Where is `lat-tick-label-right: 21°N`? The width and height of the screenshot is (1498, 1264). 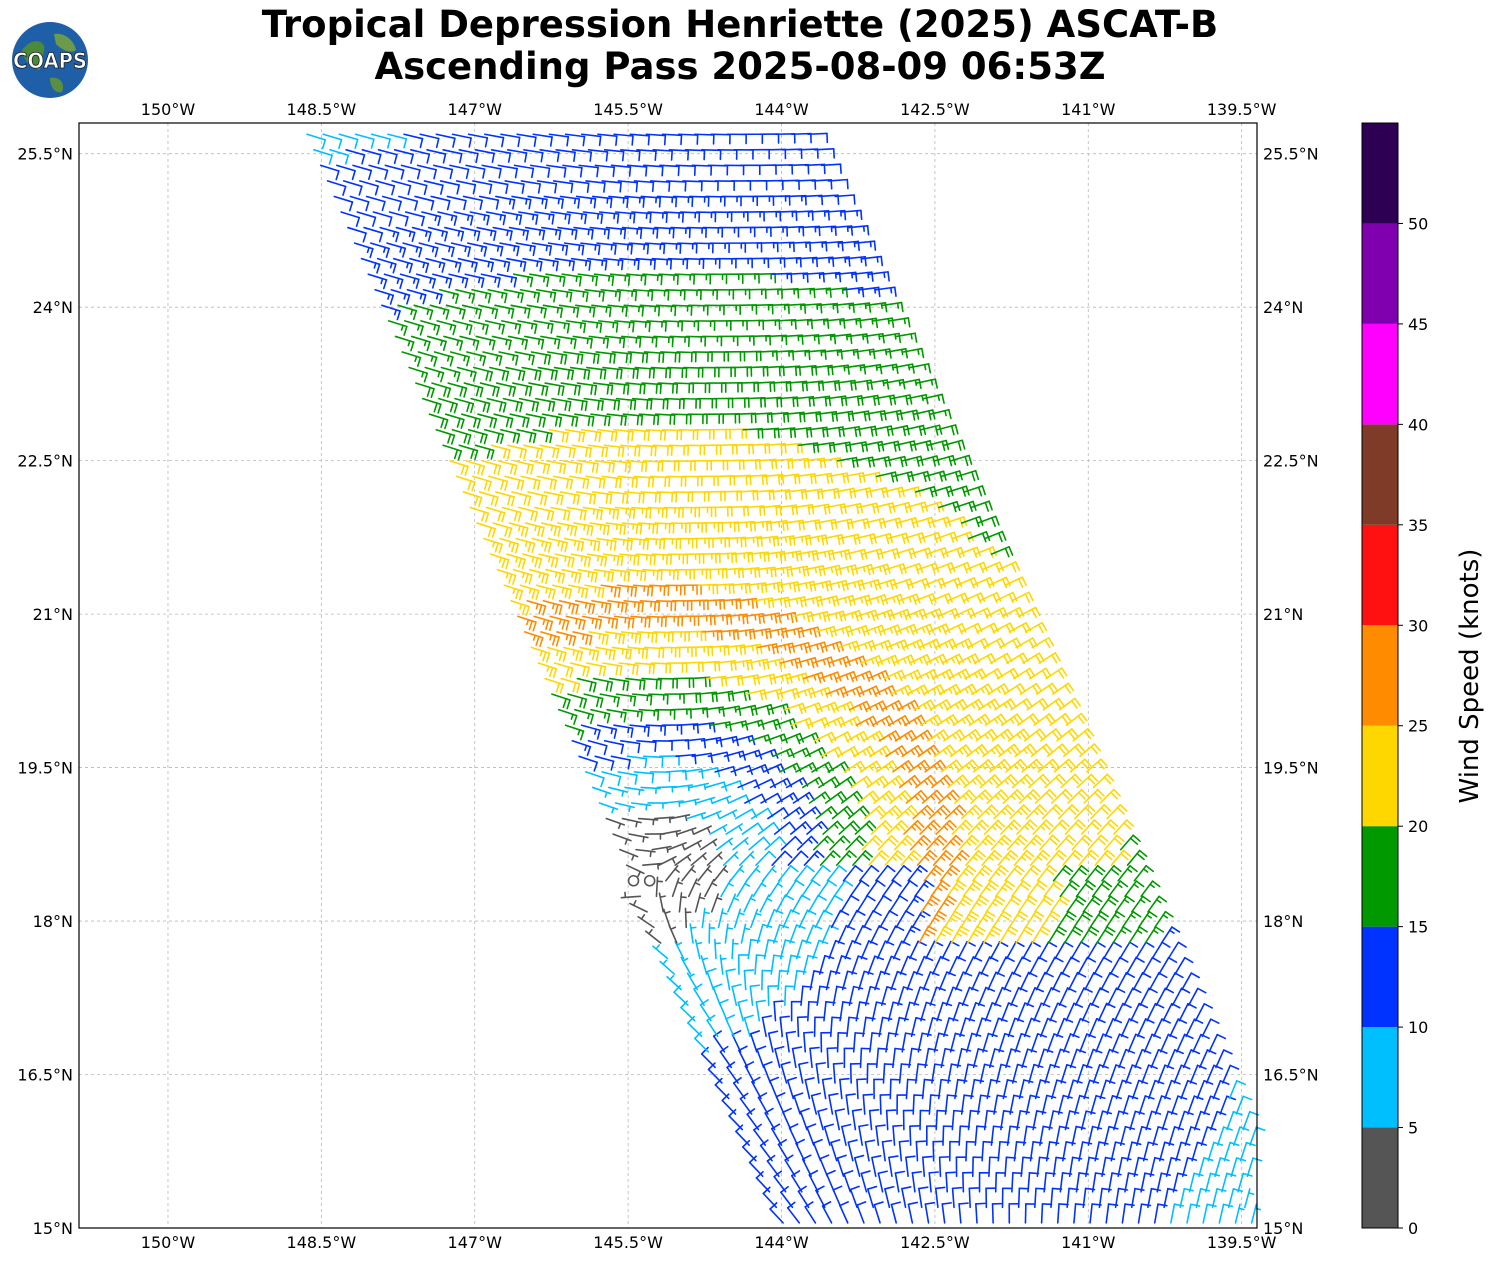 lat-tick-label-right: 21°N is located at coordinates (1283, 614).